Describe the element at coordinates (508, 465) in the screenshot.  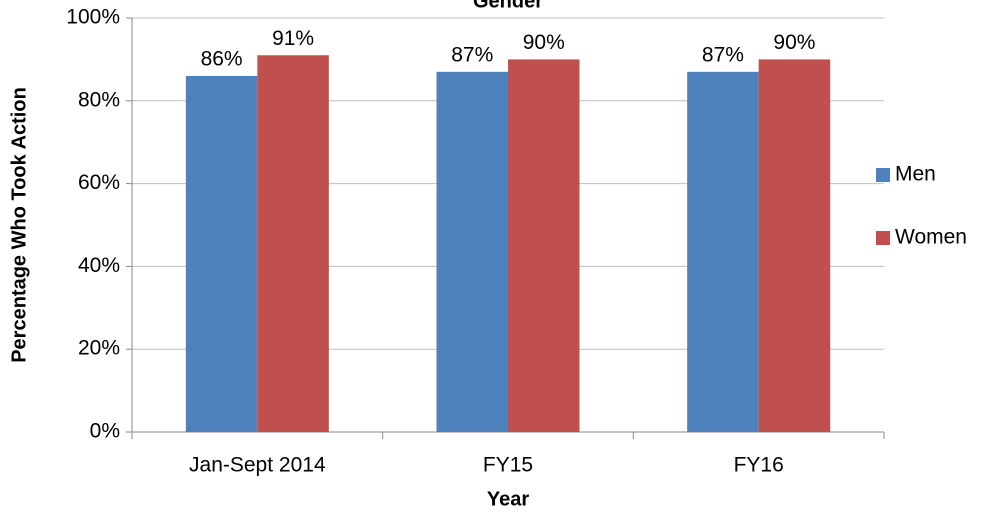
I see `x-tick-label: FY15` at that location.